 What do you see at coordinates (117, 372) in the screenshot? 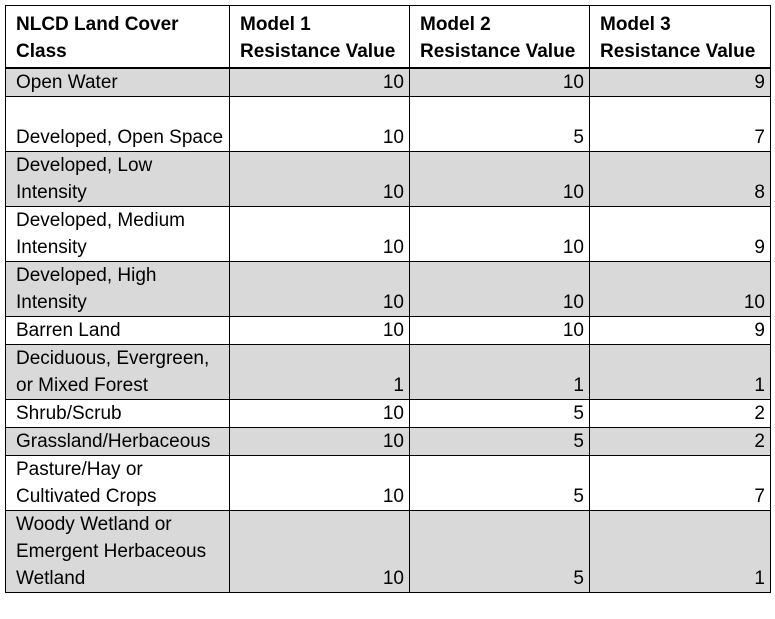
I see `land-cover-class-cell: Deciduous, Evergreen, or Mixed Forest` at bounding box center [117, 372].